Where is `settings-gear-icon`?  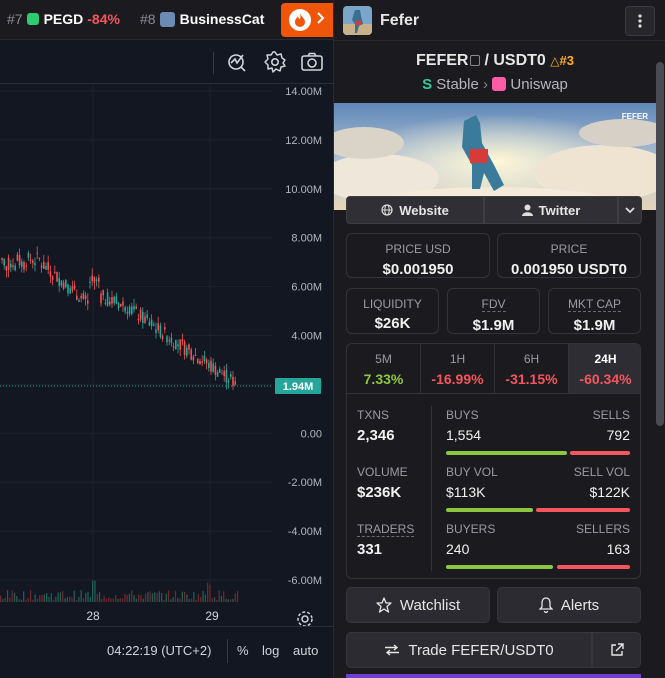 settings-gear-icon is located at coordinates (275, 62).